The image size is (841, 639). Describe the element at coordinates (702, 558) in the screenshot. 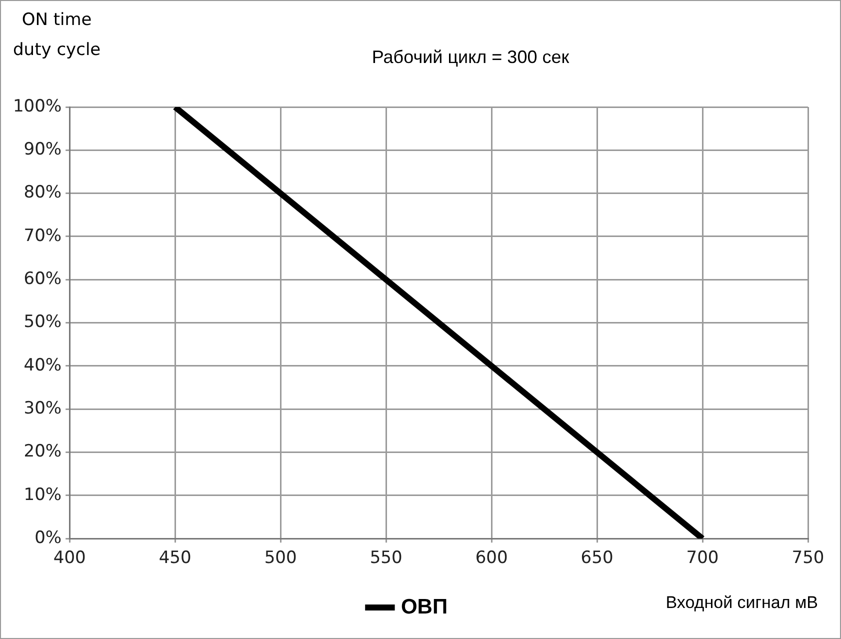

I see `x-tick-label: 700` at that location.